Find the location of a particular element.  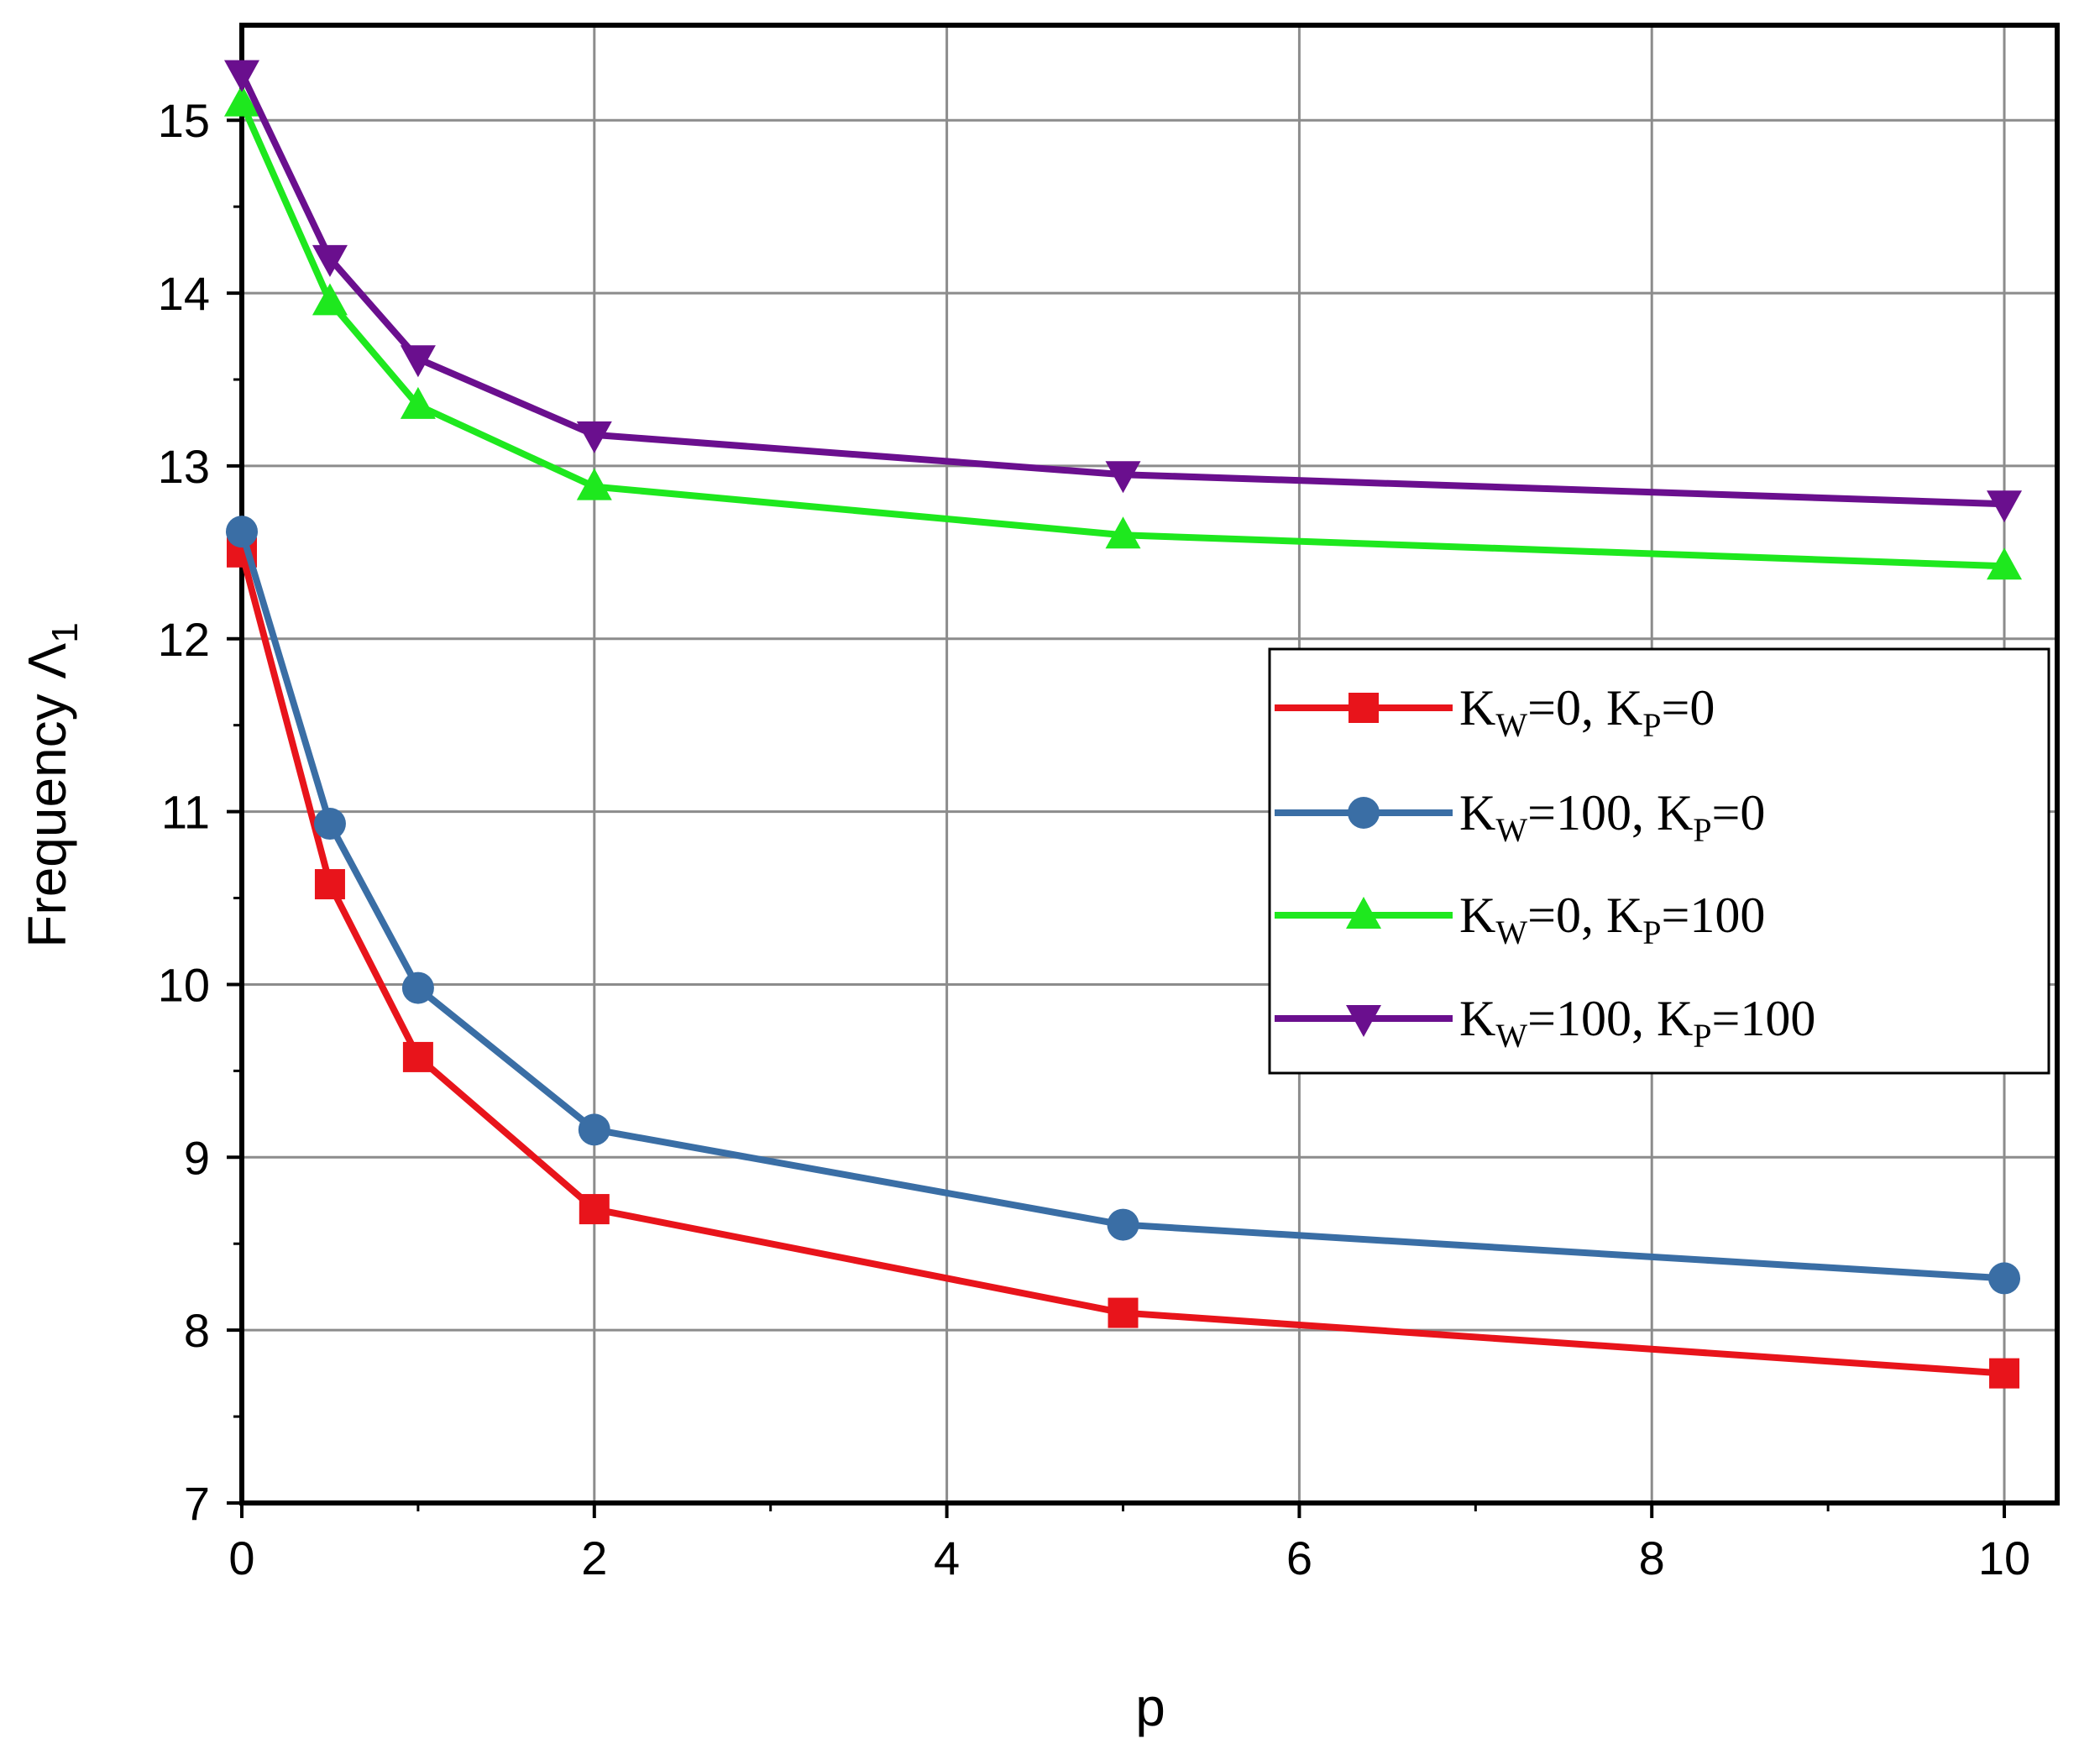

legend-item: KW=100, KP=0 is located at coordinates (1520, 817).